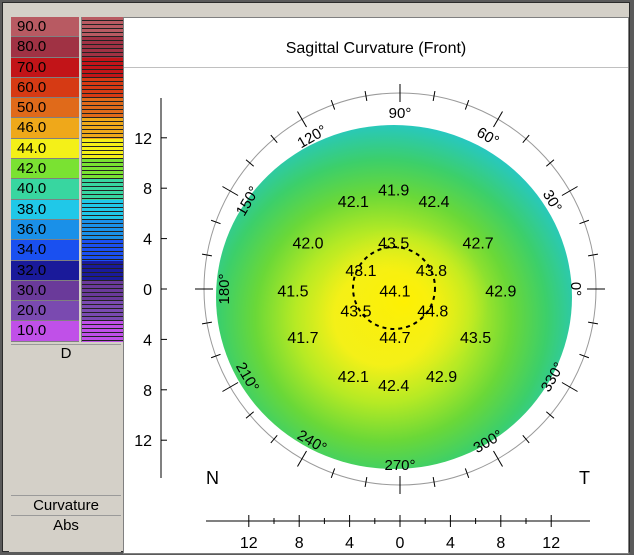 This screenshot has height=555, width=634. Describe the element at coordinates (45, 270) in the screenshot. I see `scale-value: 32.0` at that location.